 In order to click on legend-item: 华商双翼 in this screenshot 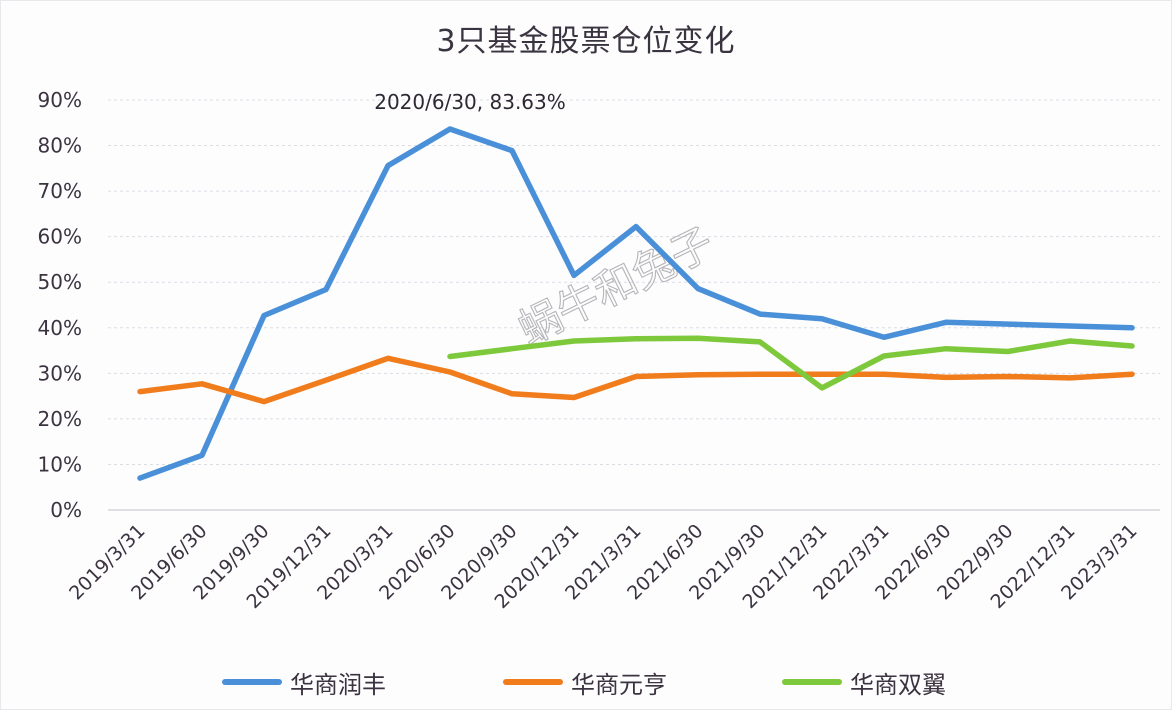, I will do `click(864, 682)`.